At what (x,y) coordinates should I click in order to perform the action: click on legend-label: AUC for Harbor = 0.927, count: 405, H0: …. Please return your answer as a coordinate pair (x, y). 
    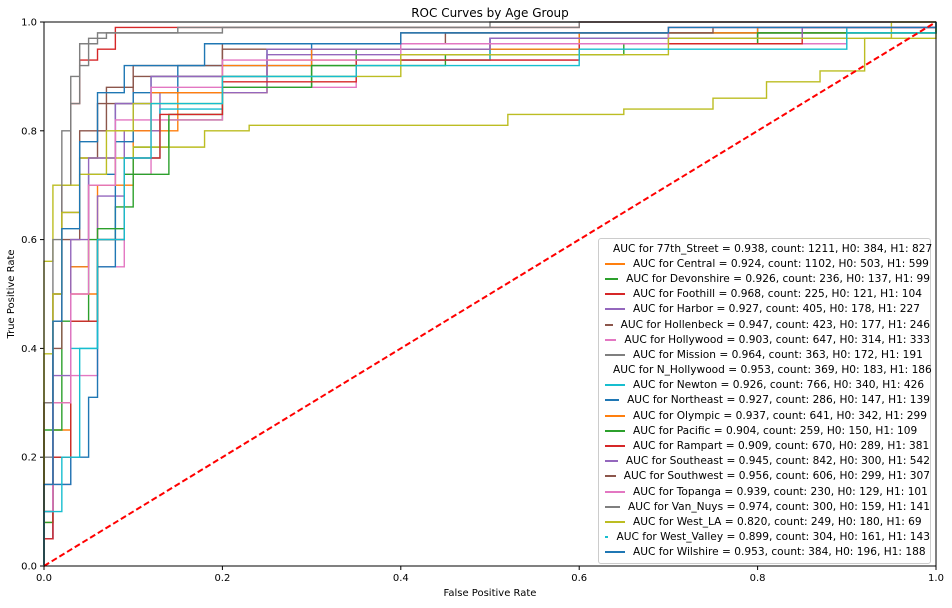
    Looking at the image, I should click on (776, 309).